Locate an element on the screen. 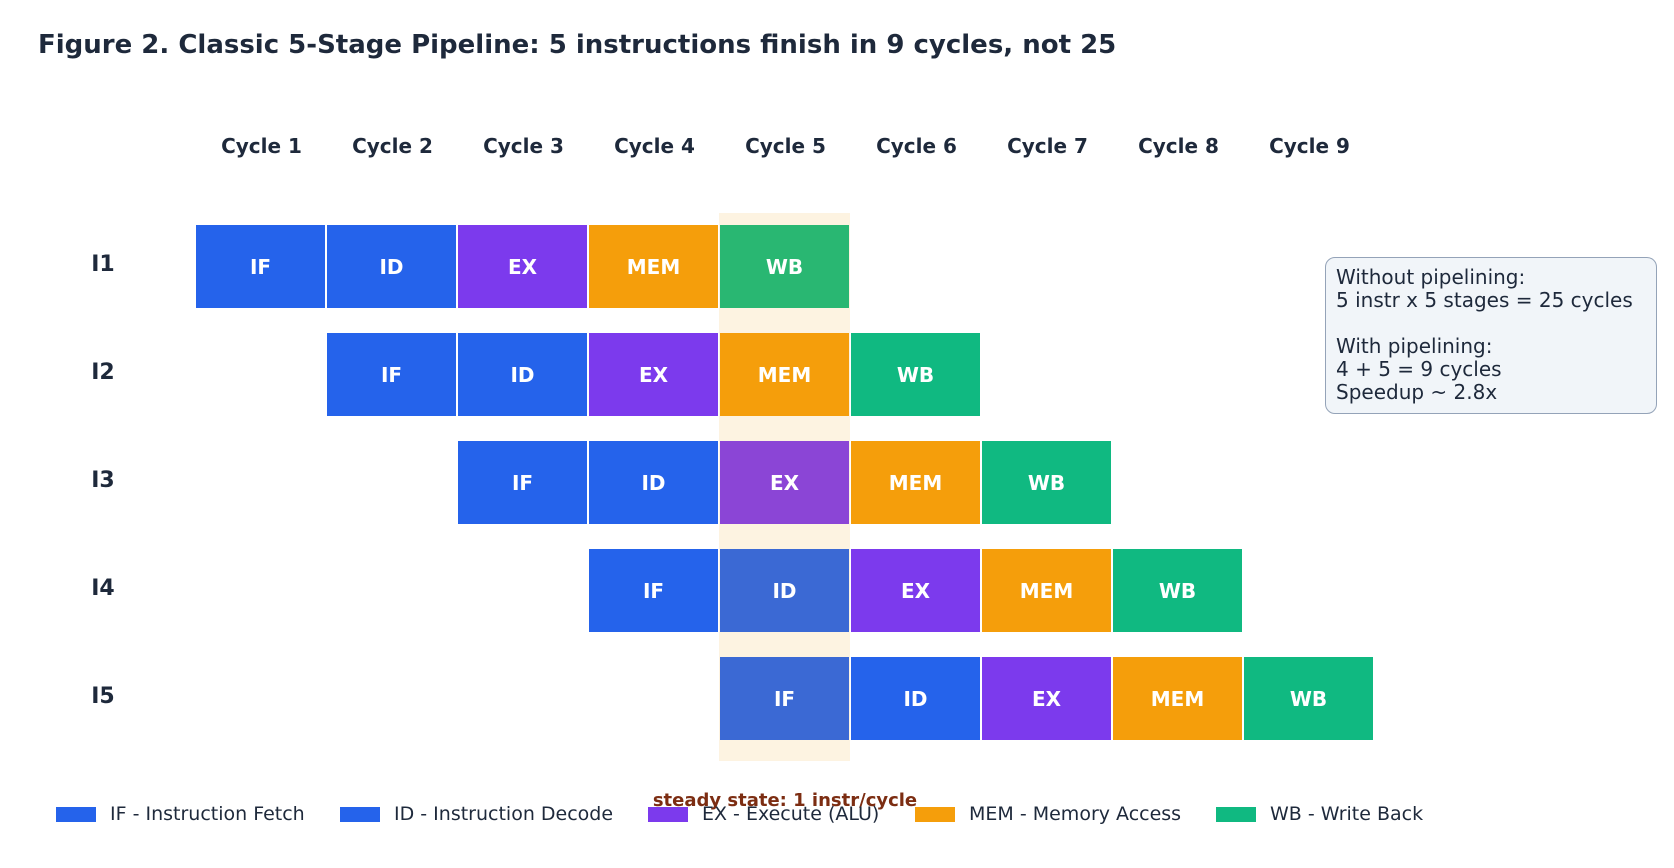  legend-label: WB - Write Back is located at coordinates (1347, 814).